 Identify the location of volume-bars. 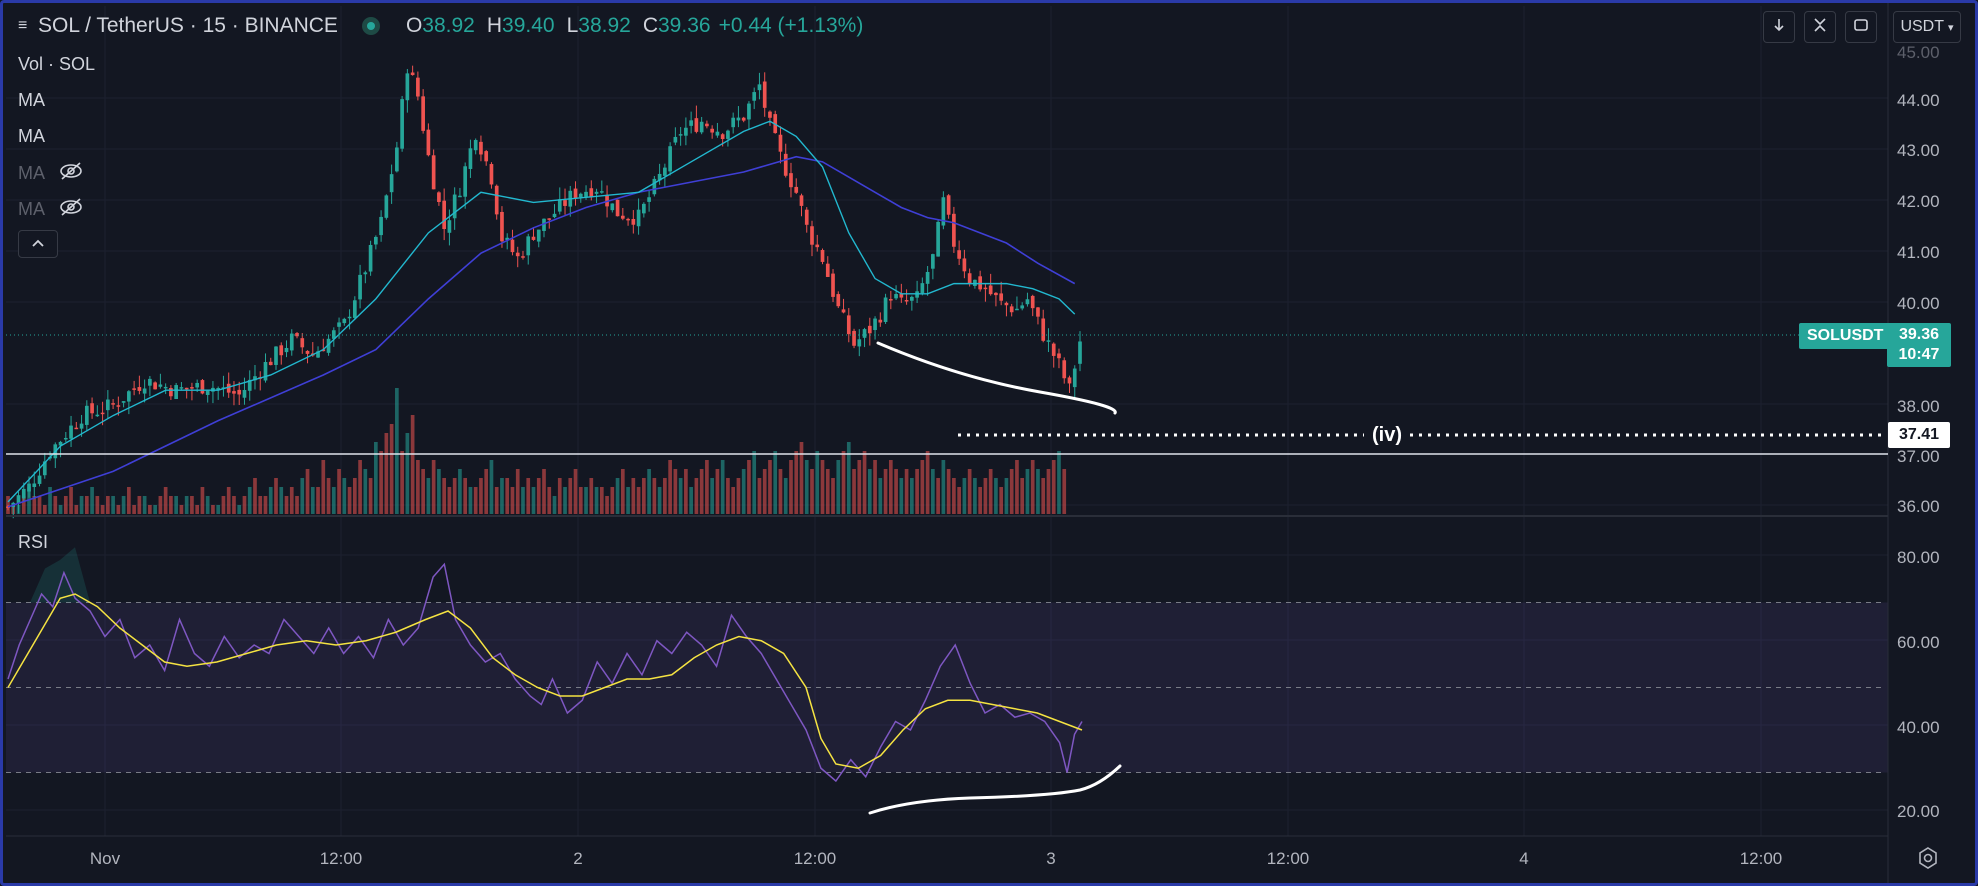
(536, 451).